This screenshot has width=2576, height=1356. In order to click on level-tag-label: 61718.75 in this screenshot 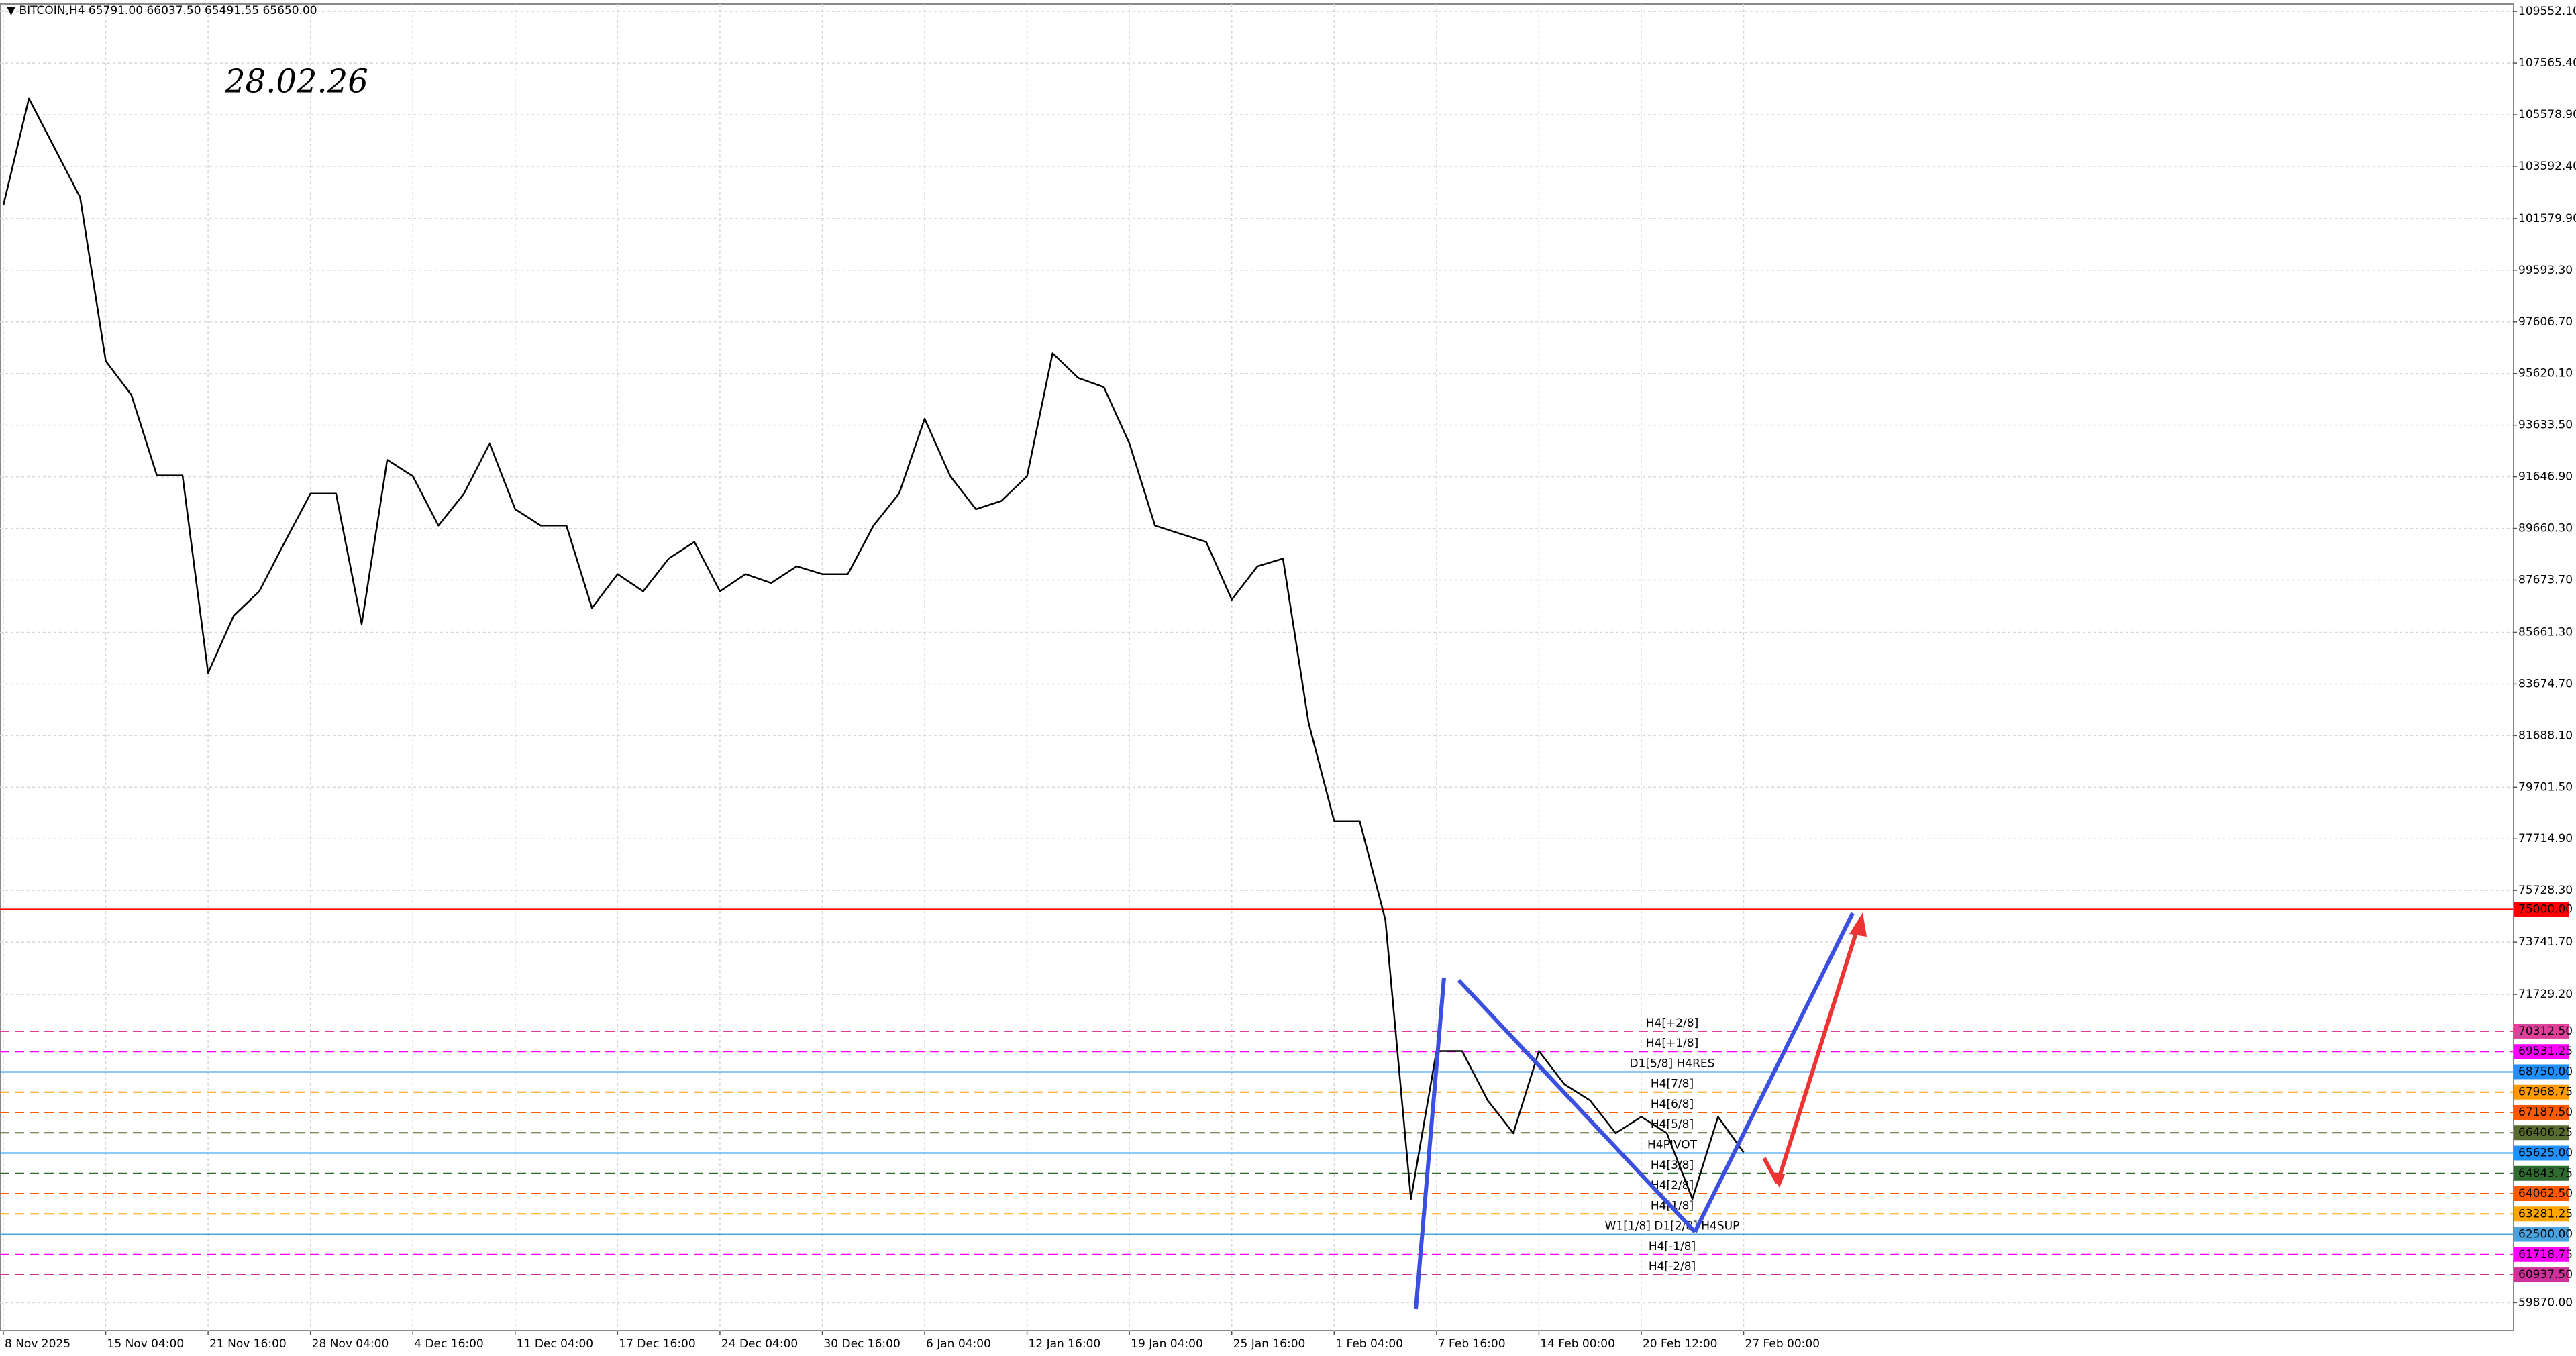, I will do `click(2545, 1254)`.